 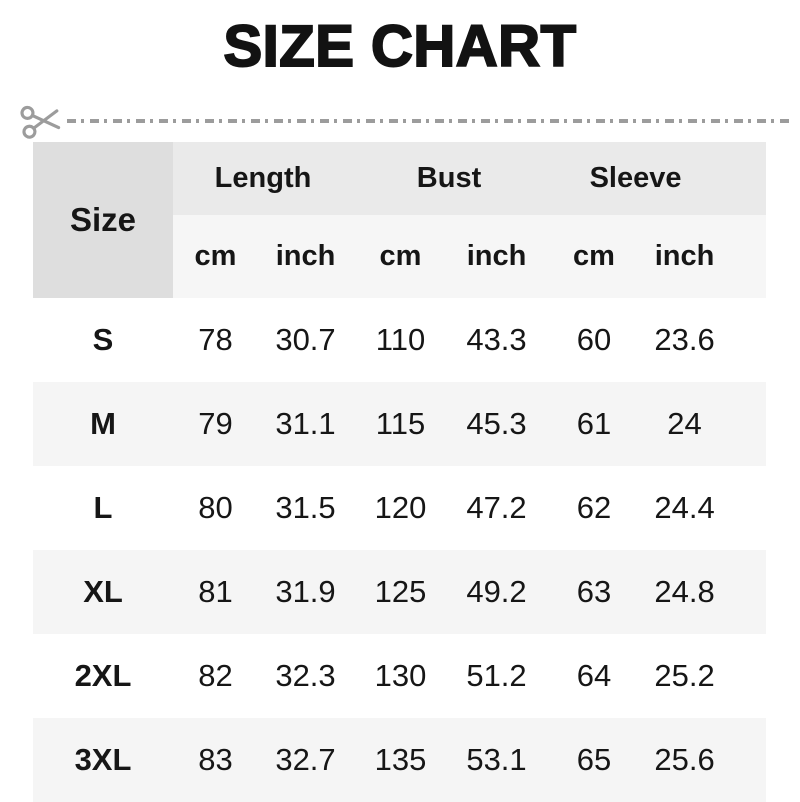 What do you see at coordinates (305, 256) in the screenshot?
I see `unit-header-length-inch: inch` at bounding box center [305, 256].